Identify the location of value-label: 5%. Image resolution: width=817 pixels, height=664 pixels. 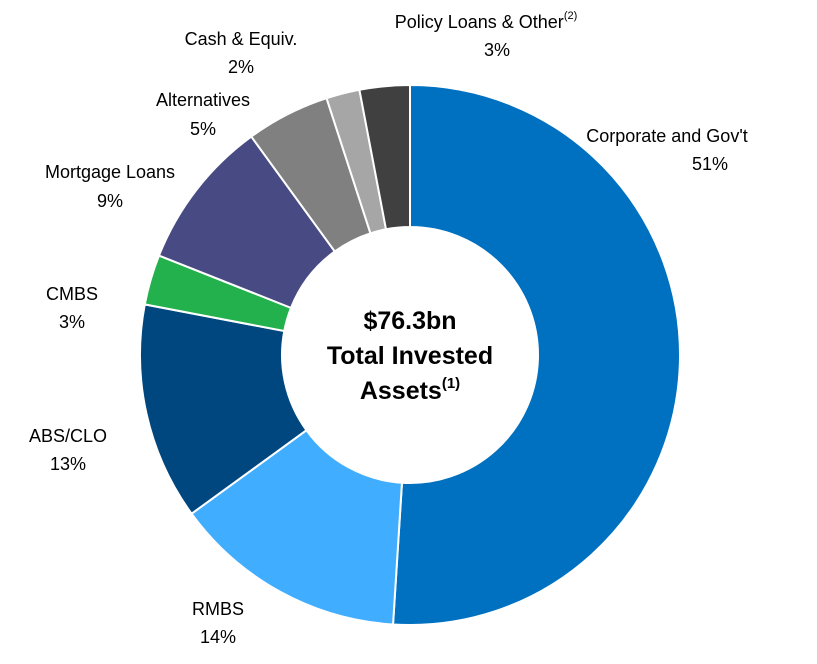
(203, 129).